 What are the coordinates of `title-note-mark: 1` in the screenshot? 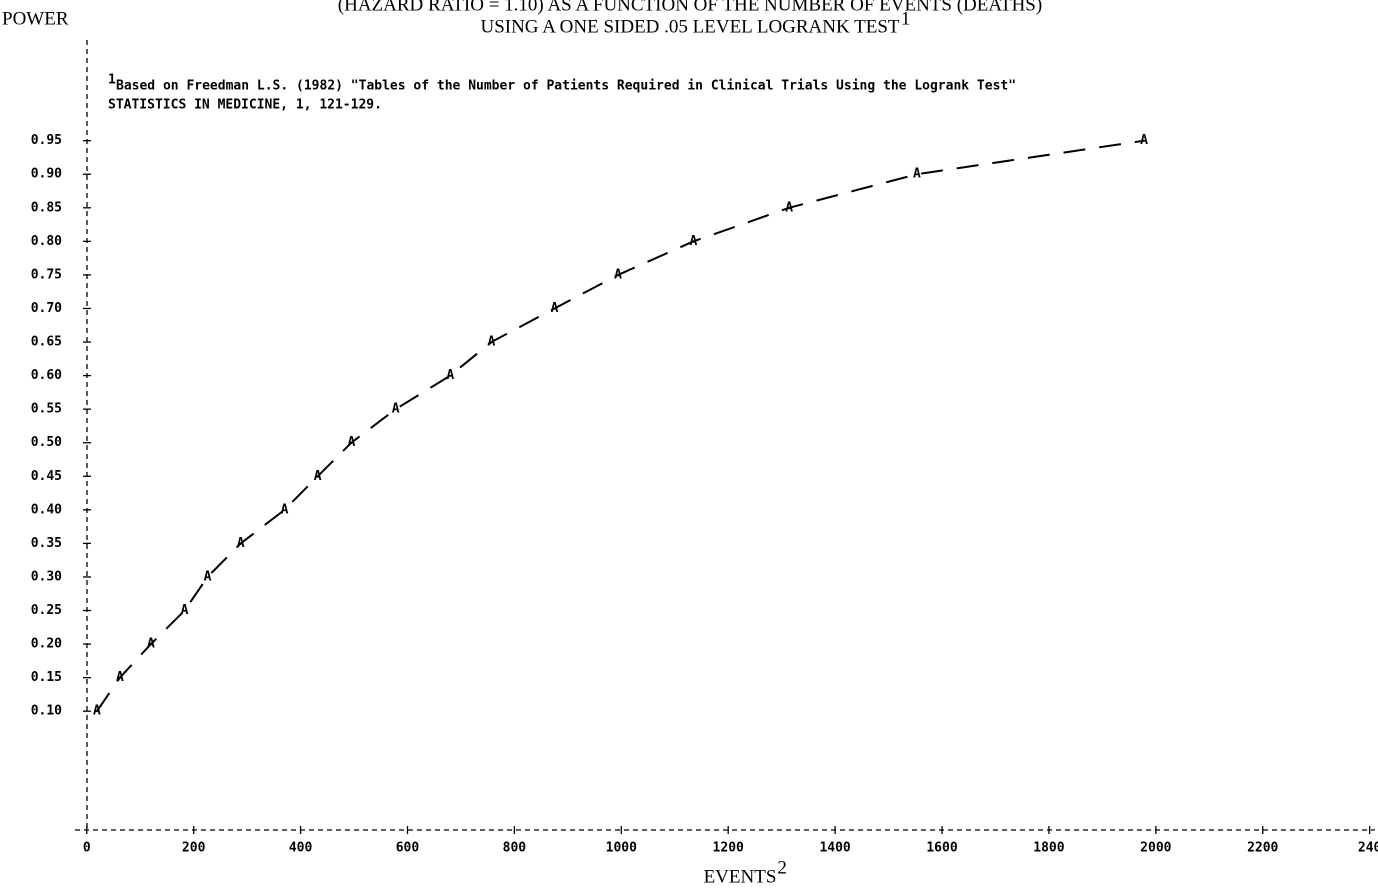 It's located at (906, 18).